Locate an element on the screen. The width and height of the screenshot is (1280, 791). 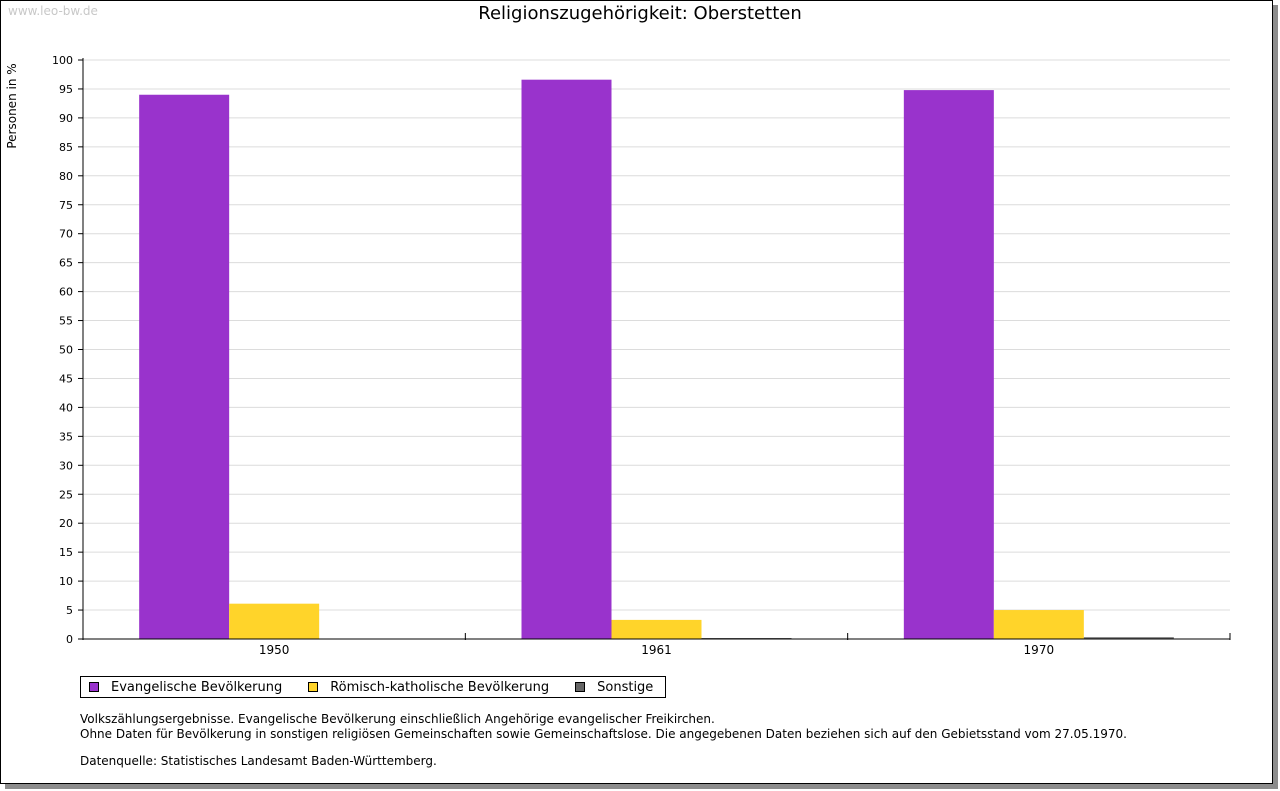
y-tick-label: 55 is located at coordinates (66, 321).